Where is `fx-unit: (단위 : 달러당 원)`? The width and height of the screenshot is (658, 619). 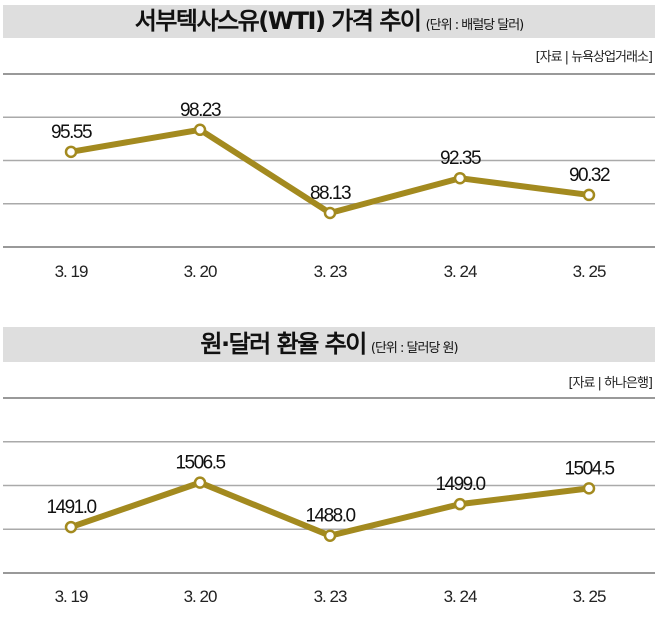 fx-unit: (단위 : 달러당 원) is located at coordinates (414, 348).